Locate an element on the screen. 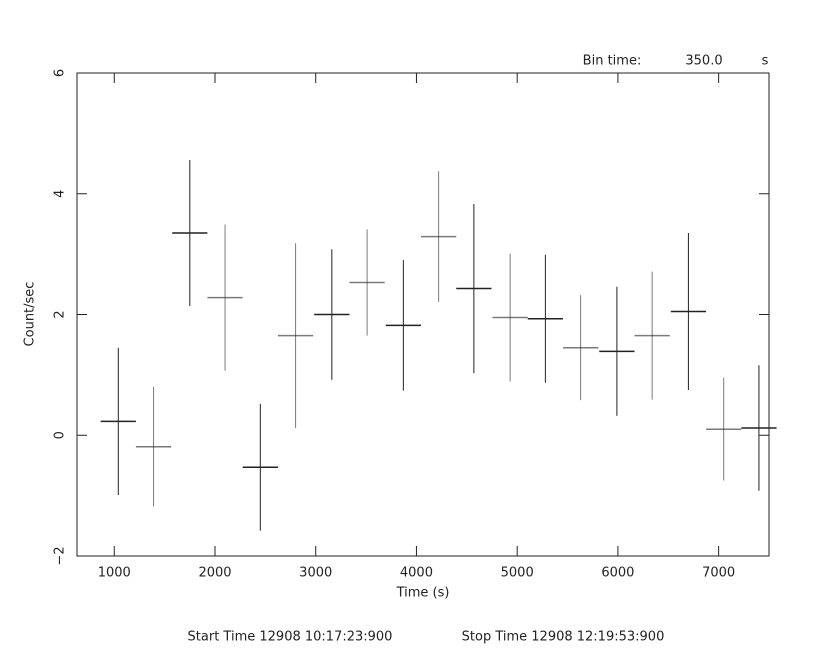 Image resolution: width=830 pixels, height=669 pixels. x-tick-label: 7000 is located at coordinates (718, 573).